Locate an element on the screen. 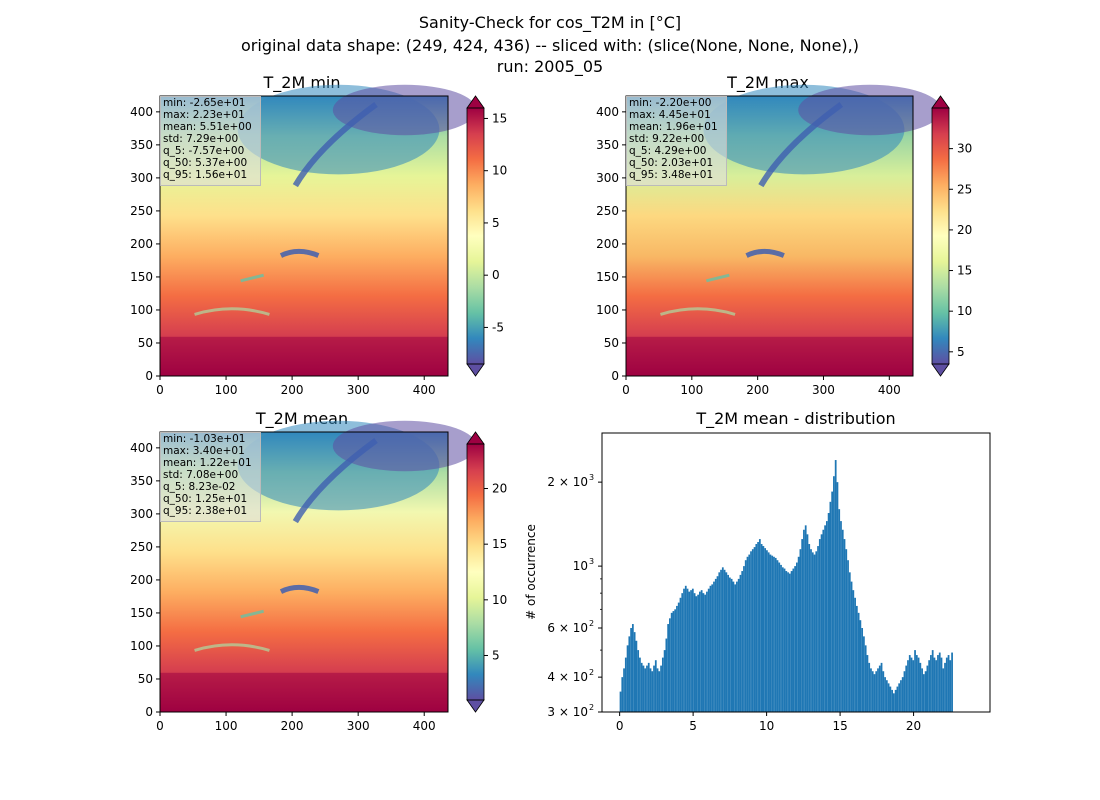  histogram-y-ticks: 3 × 10 24 × 10 26 × 10 210 32 × 10 3 is located at coordinates (574, 596).